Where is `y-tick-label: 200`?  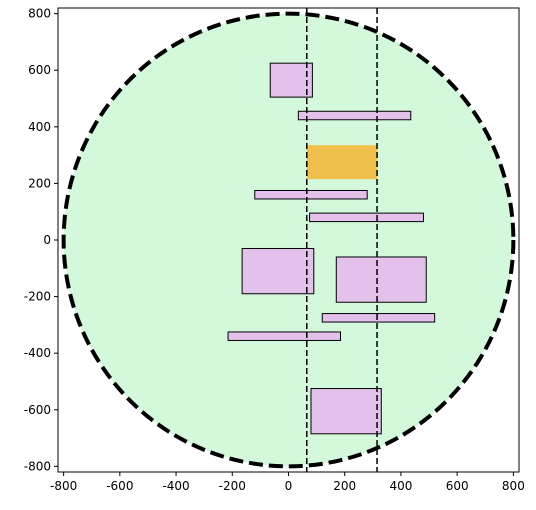
y-tick-label: 200 is located at coordinates (39, 183).